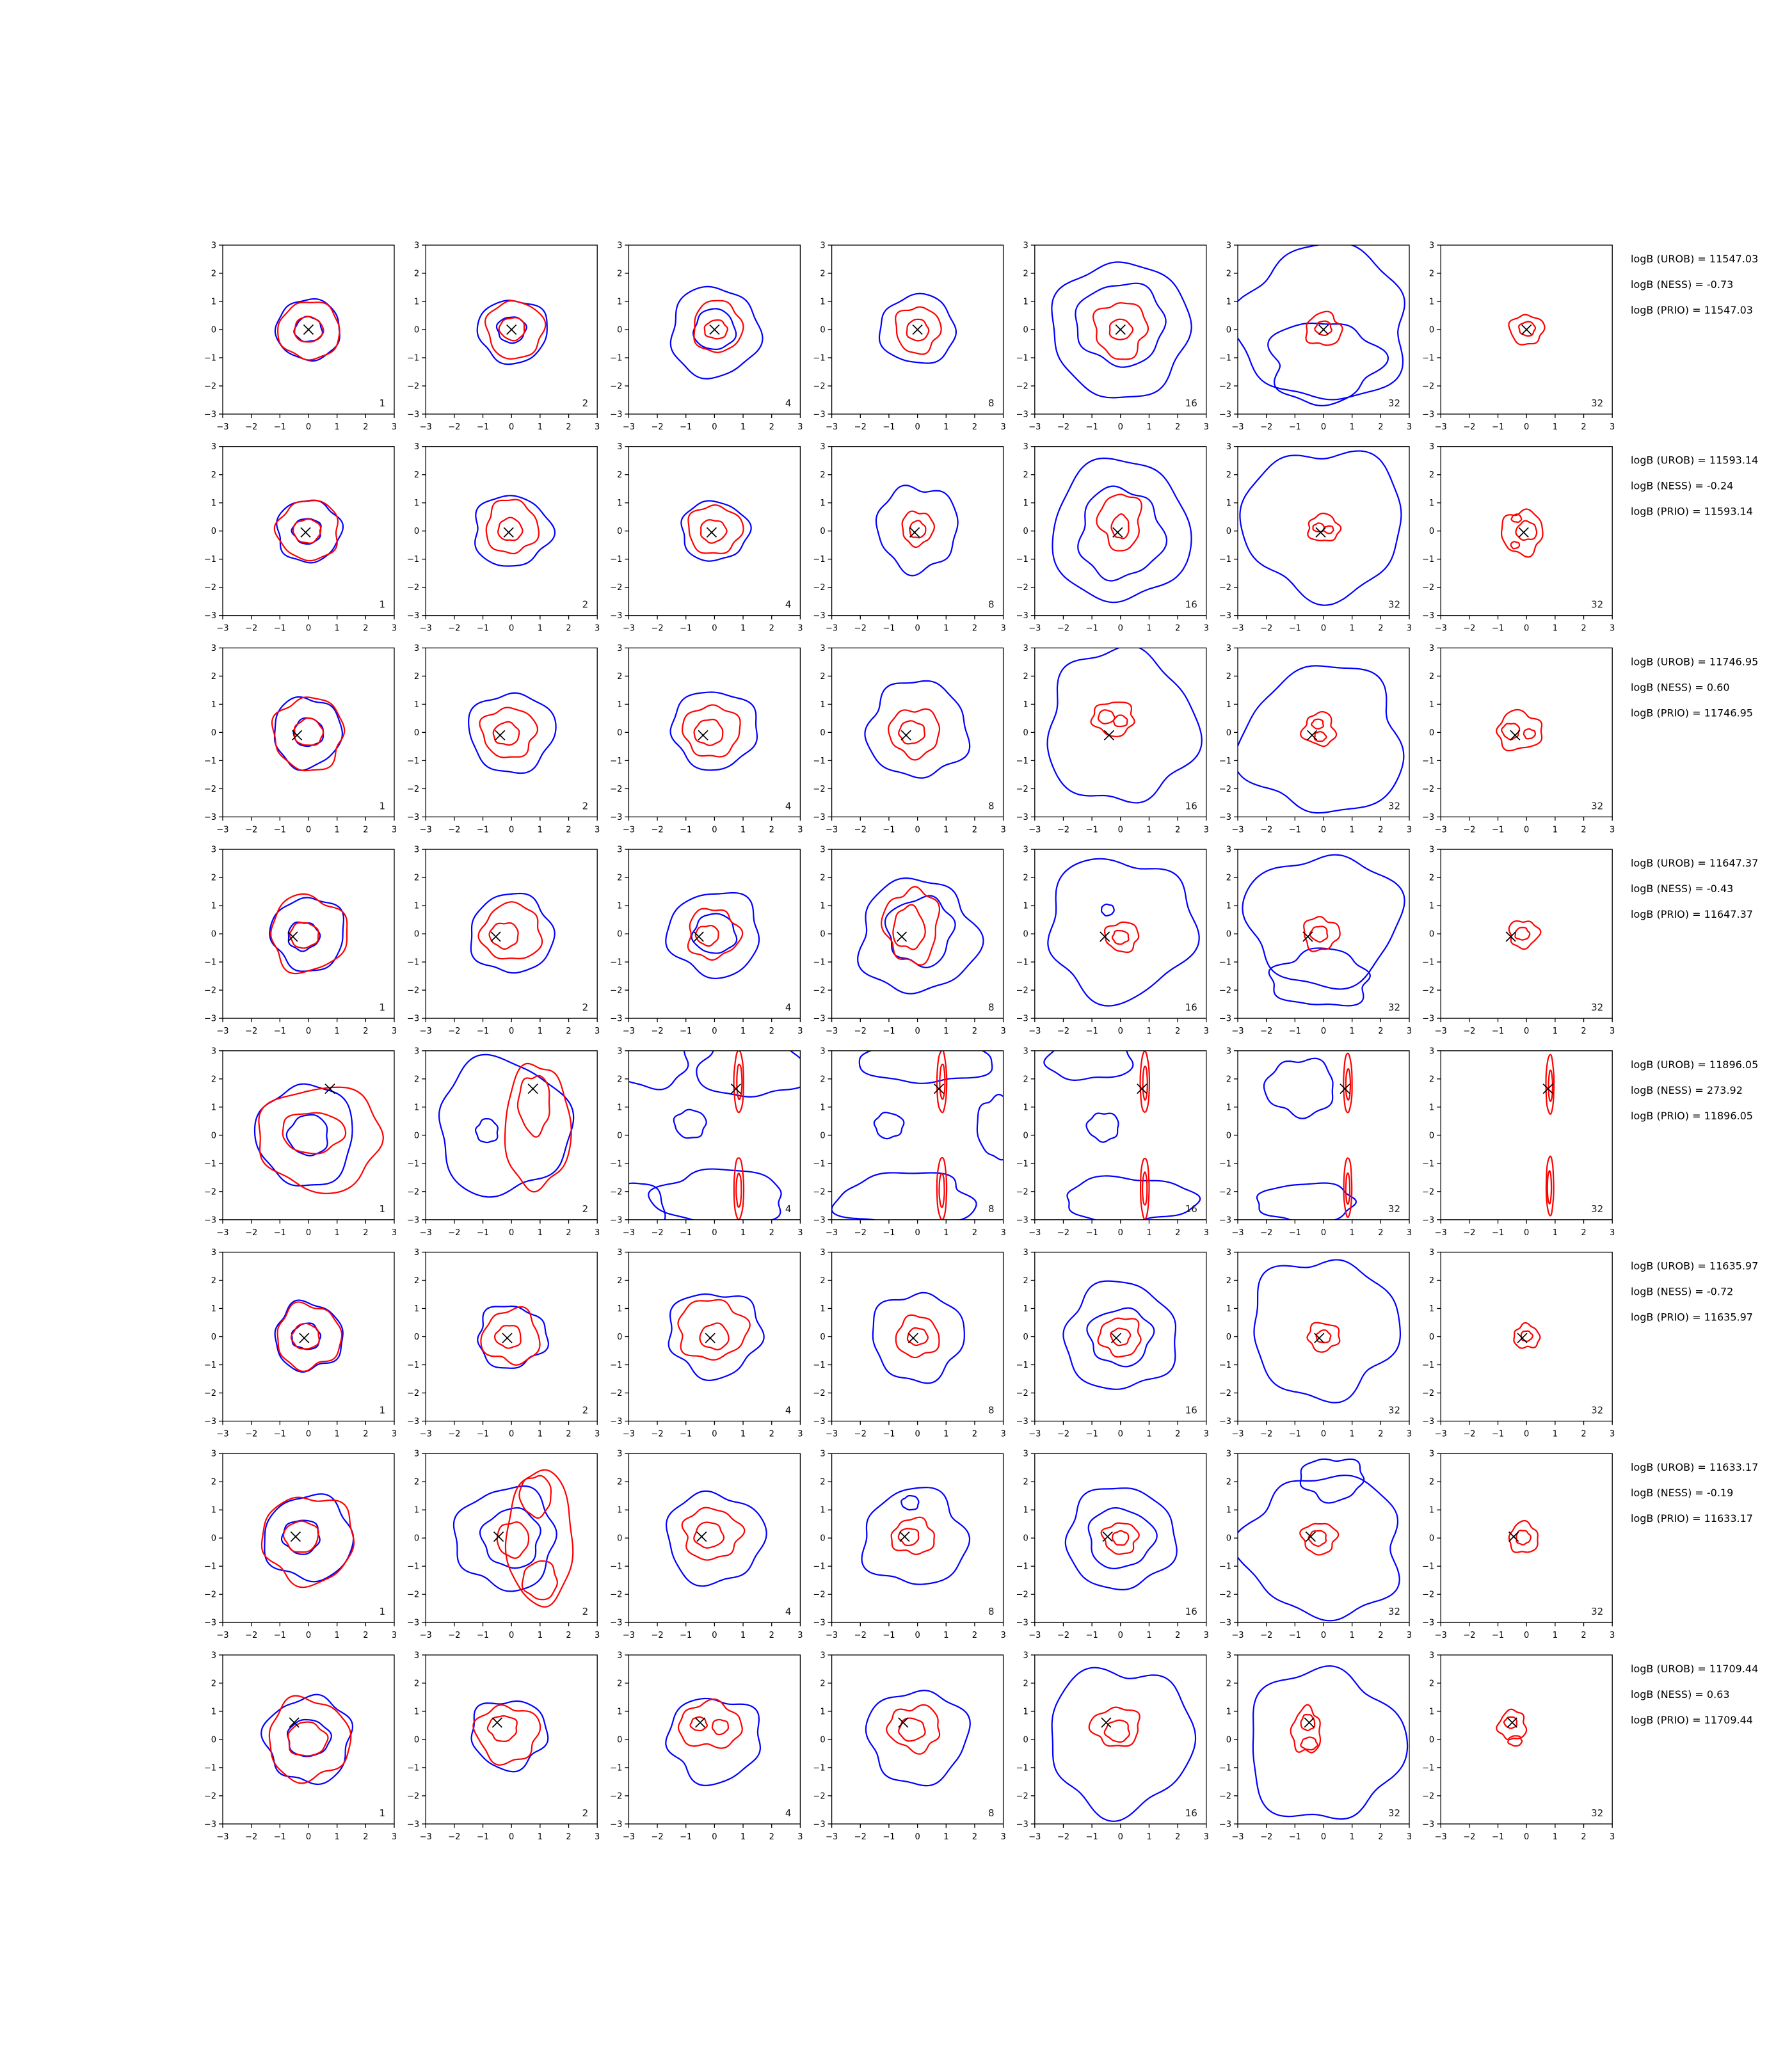 This screenshot has height=2048, width=1792. I want to click on subplot-r2c5: −3−3 −2 −2 −1 −1 0 0 1 1 2 2 3 3 16, so click(1112, 538).